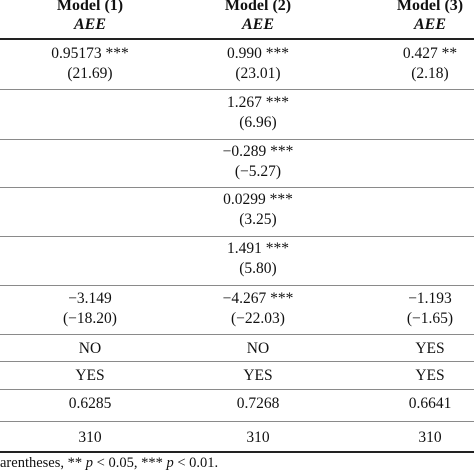 Image resolution: width=474 pixels, height=474 pixels. What do you see at coordinates (258, 7) in the screenshot?
I see `header-model-2: Model (2)` at bounding box center [258, 7].